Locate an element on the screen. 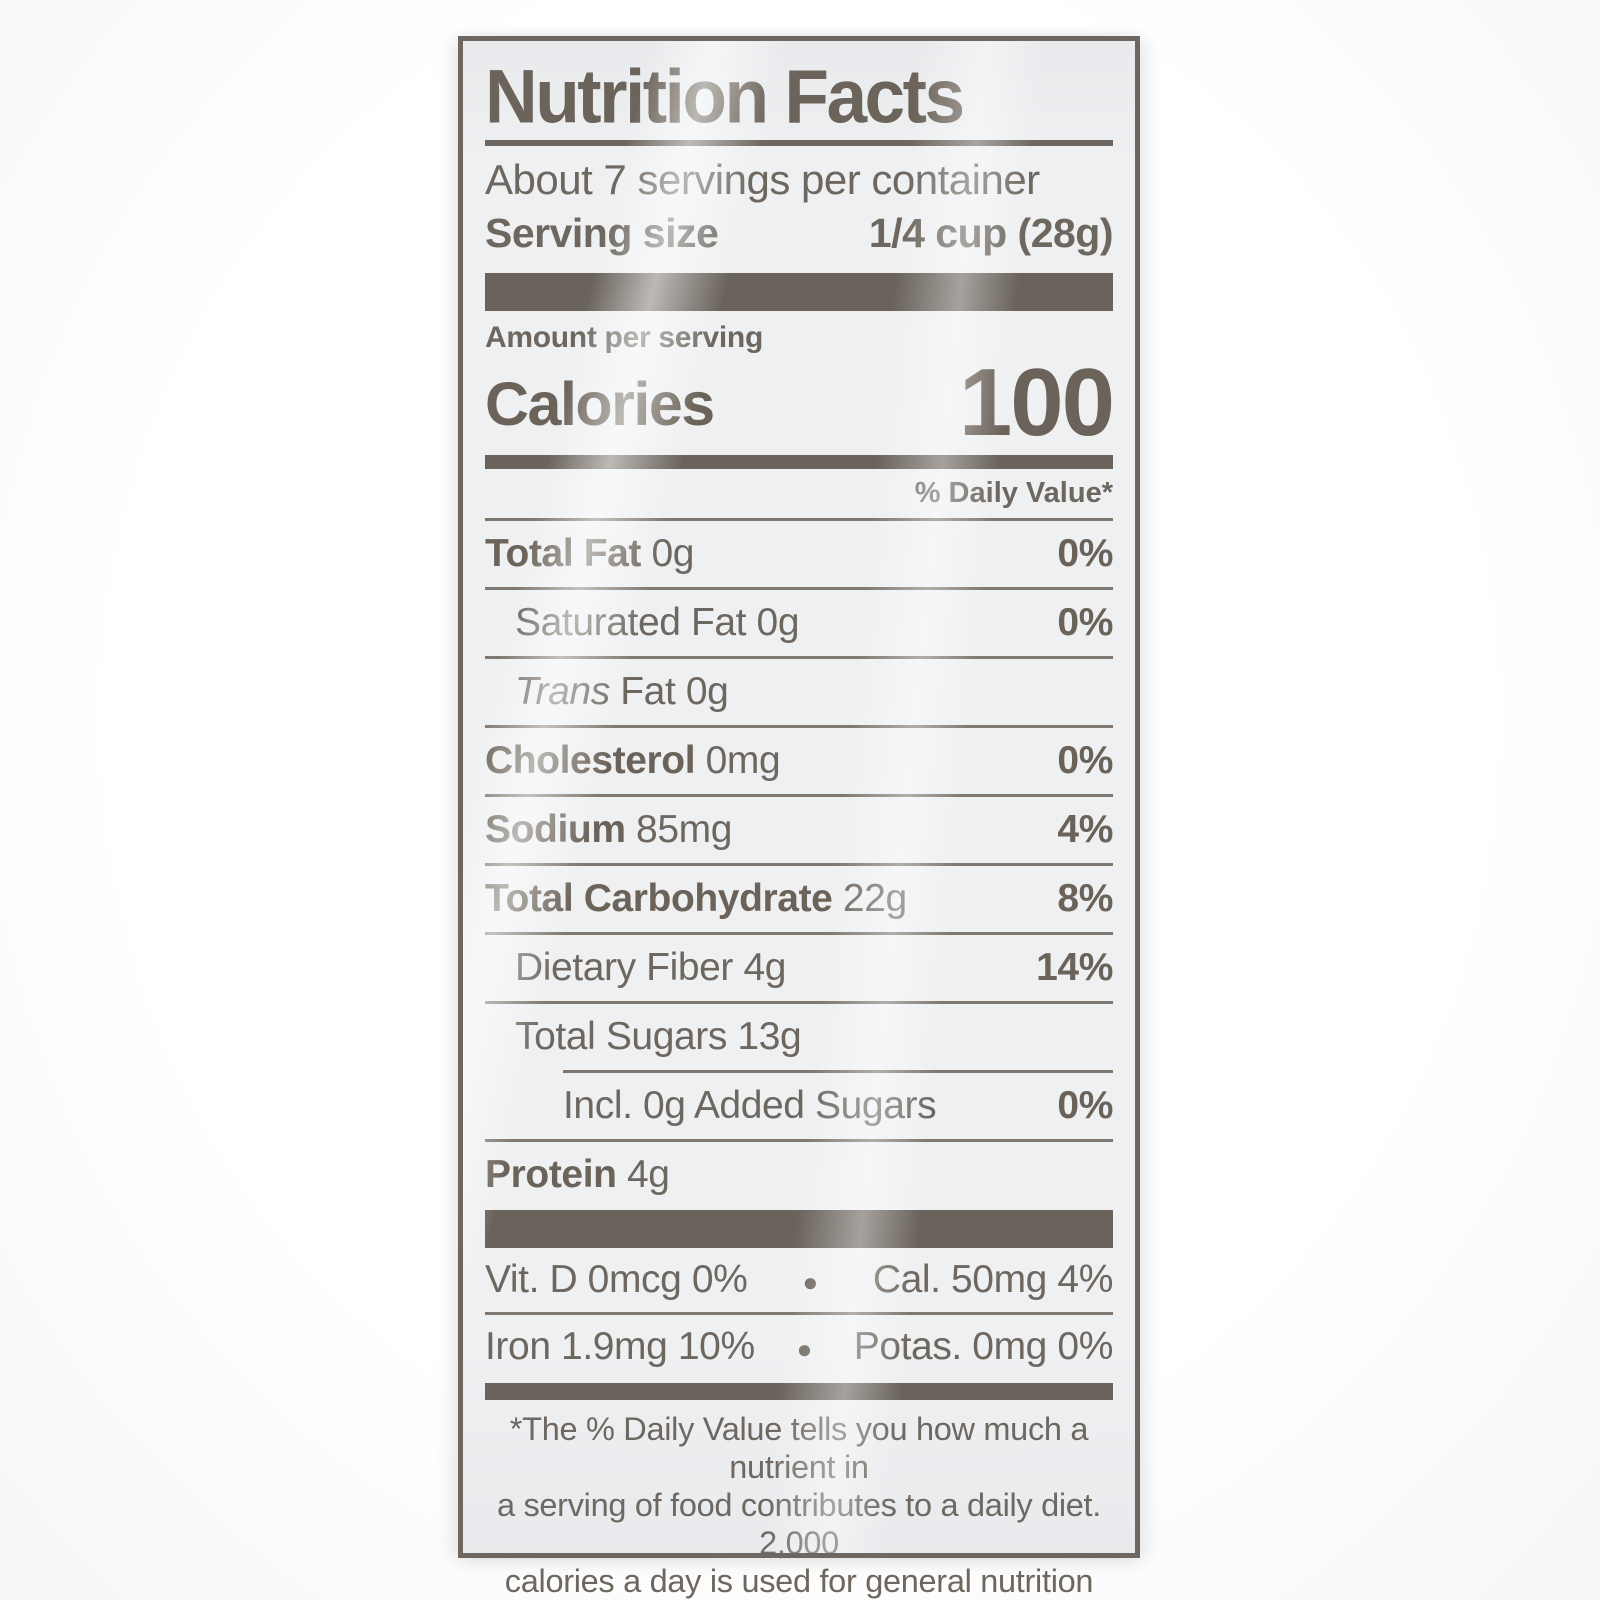 Image resolution: width=1600 pixels, height=1600 pixels. nutrient-bold: Cholesterol is located at coordinates (590, 761).